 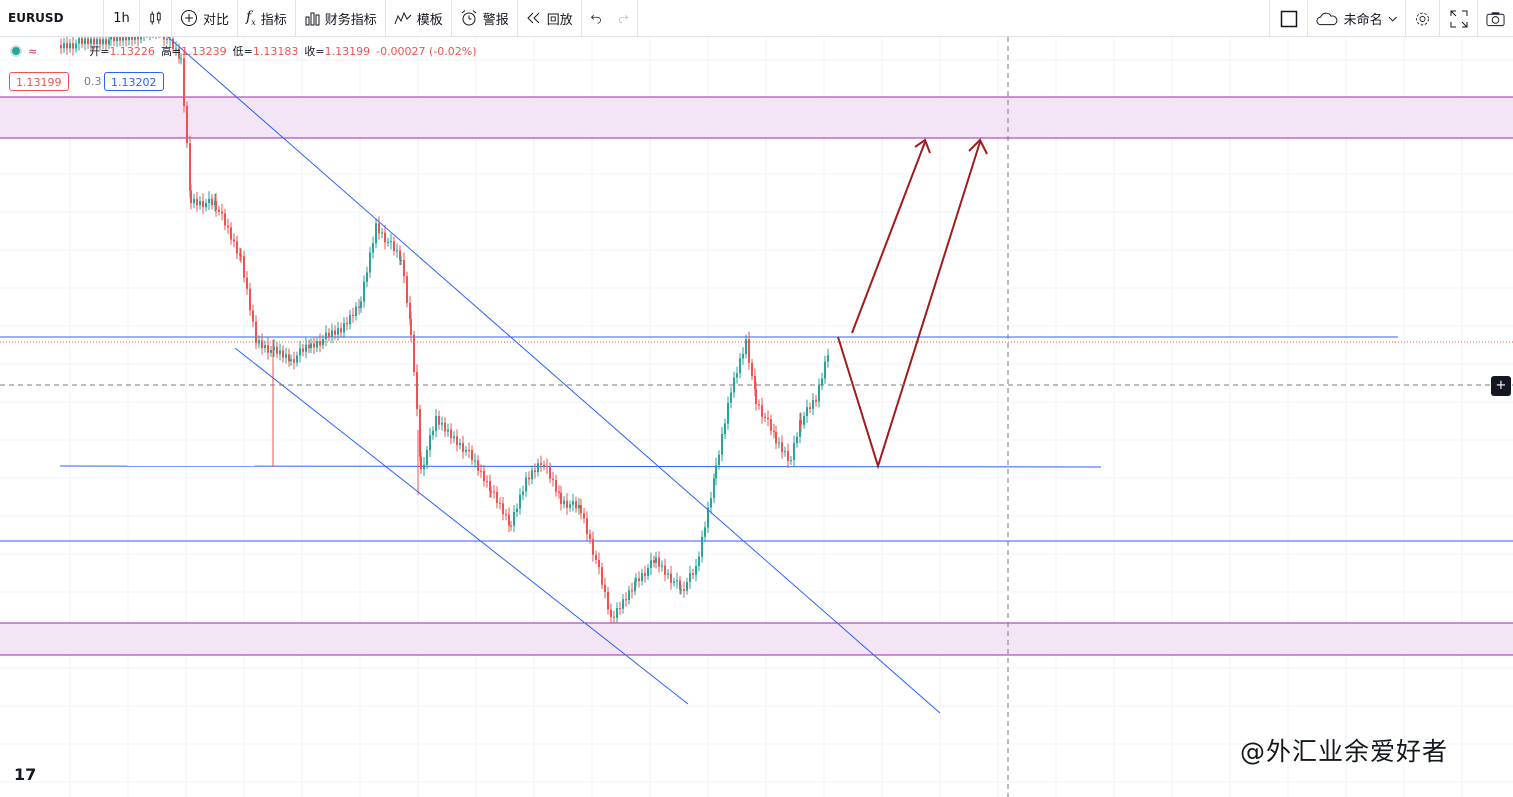 I want to click on fullscreen-toggle-button, so click(x=1288, y=18).